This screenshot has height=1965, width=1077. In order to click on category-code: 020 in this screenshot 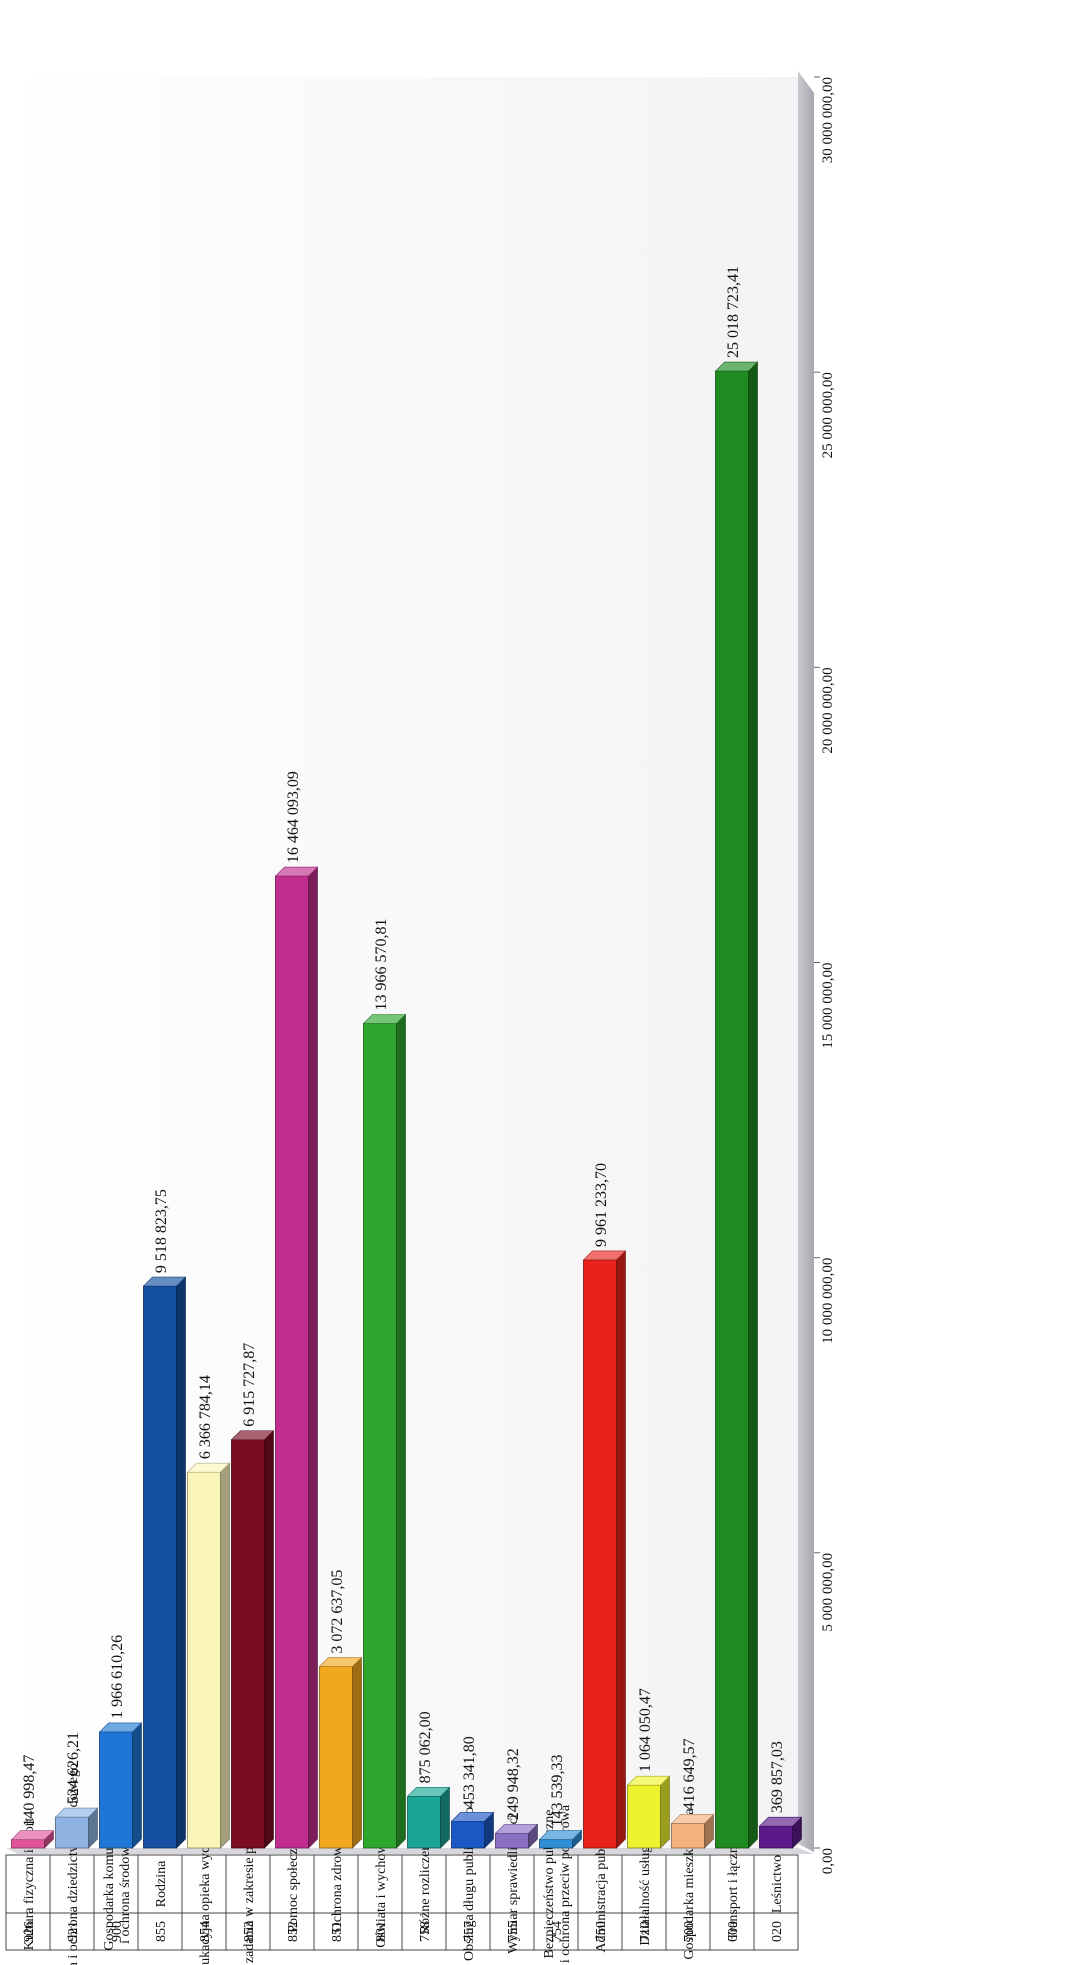, I will do `click(777, 1931)`.